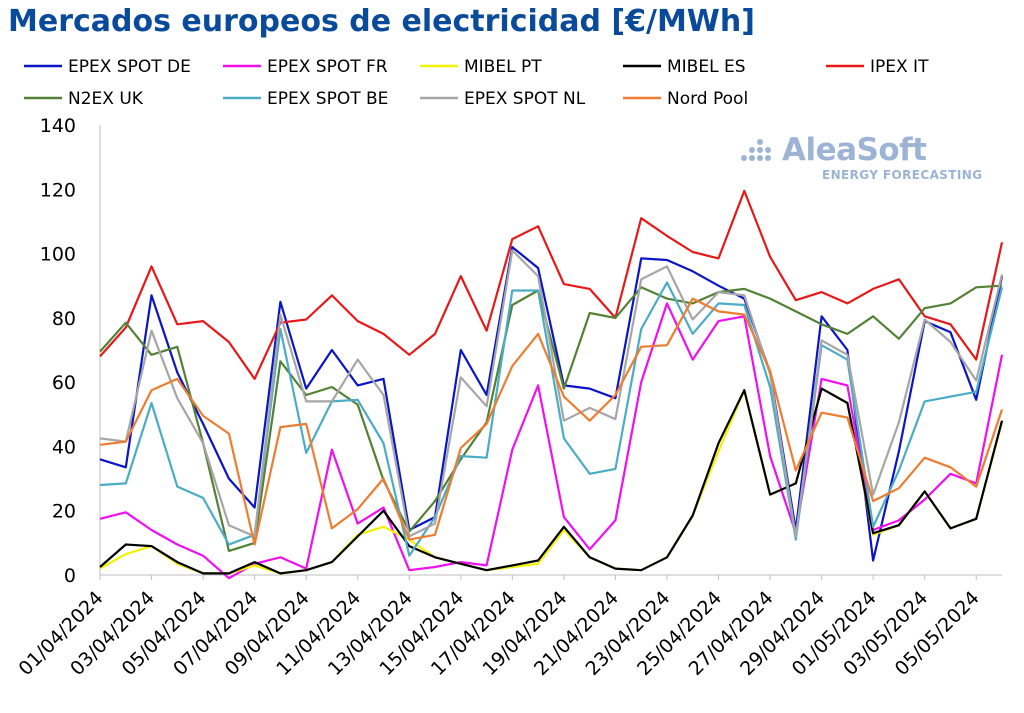  I want to click on y-tick-label: 120, so click(58, 190).